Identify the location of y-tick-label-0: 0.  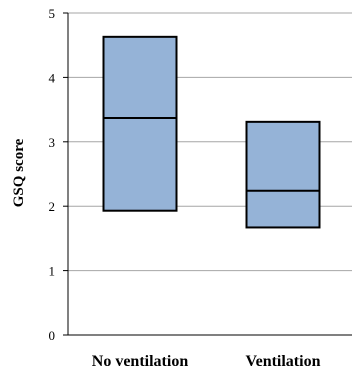
(52, 335).